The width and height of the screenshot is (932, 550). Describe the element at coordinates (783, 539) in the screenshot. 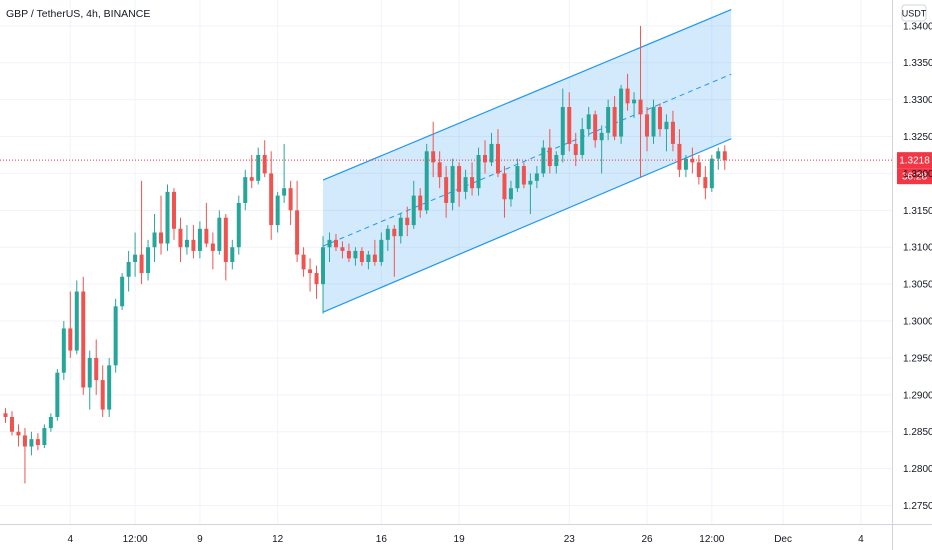

I see `x-tick-label: Dec` at that location.